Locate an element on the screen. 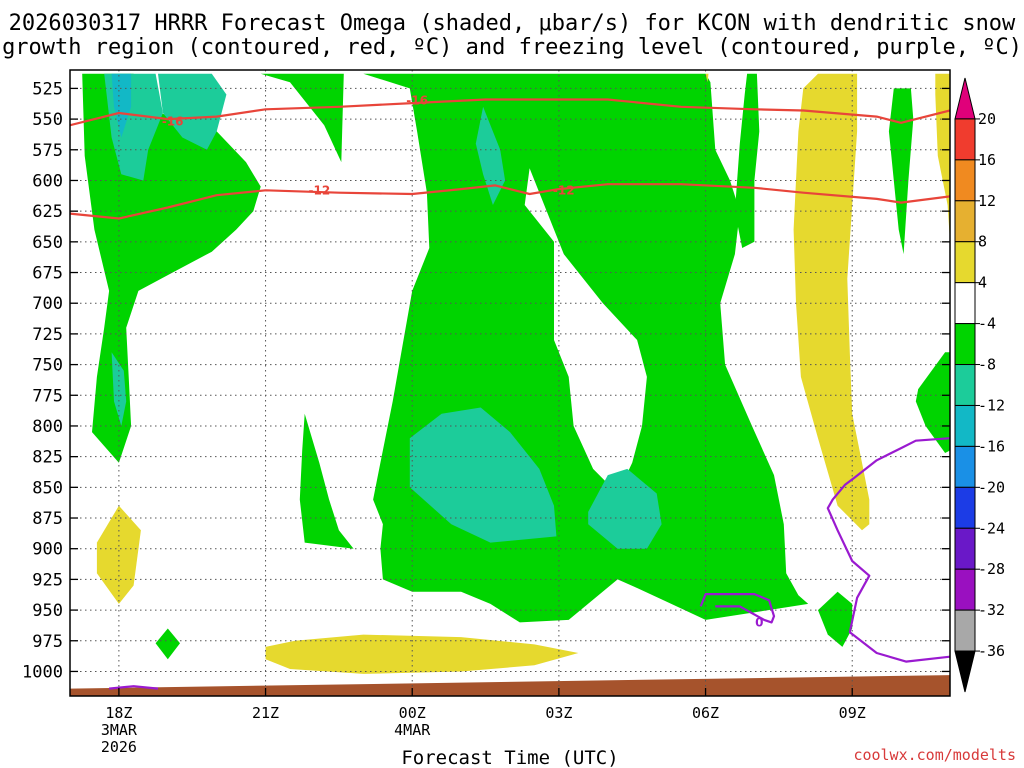 The image size is (1024, 768). x-tick-date-18Z: 3MAR is located at coordinates (119, 730).